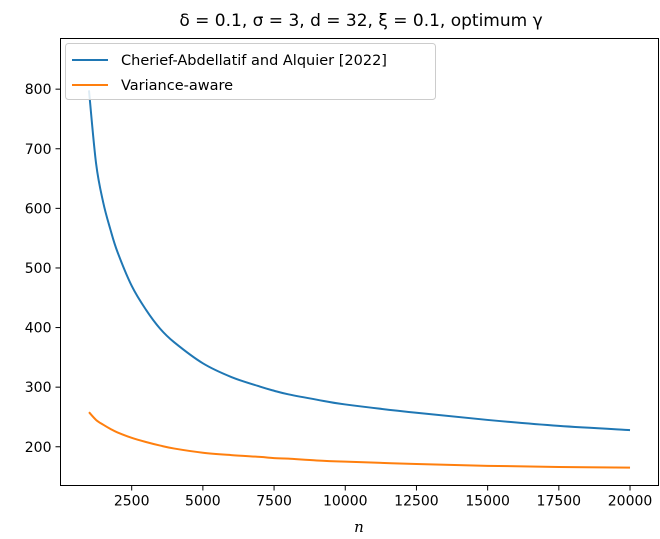 This screenshot has width=660, height=539. I want to click on y-tick-label: 600, so click(38, 209).